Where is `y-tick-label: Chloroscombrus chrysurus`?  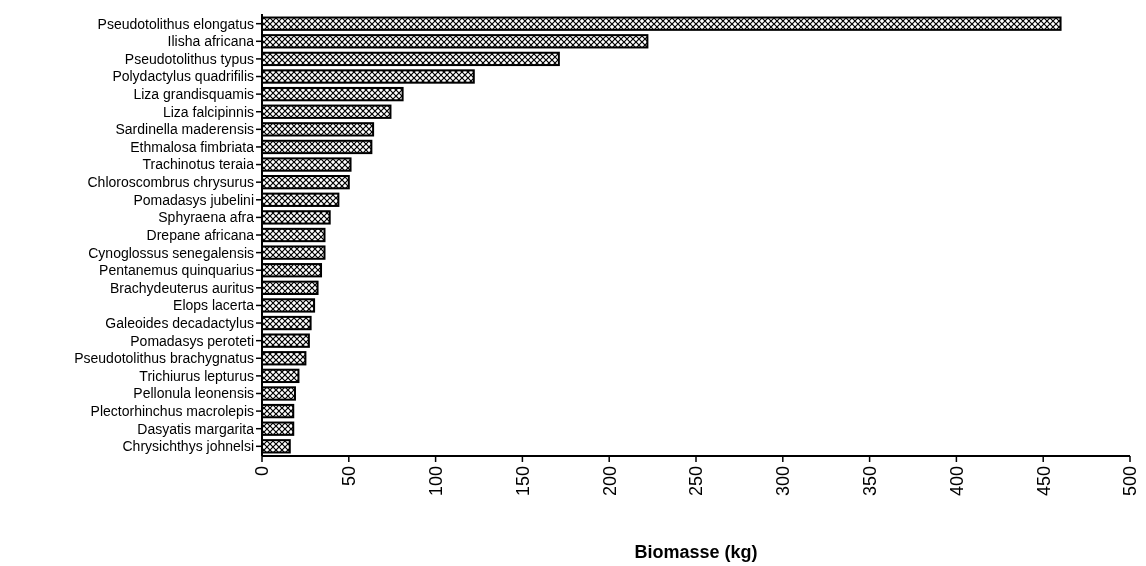
y-tick-label: Chloroscombrus chrysurus is located at coordinates (170, 182).